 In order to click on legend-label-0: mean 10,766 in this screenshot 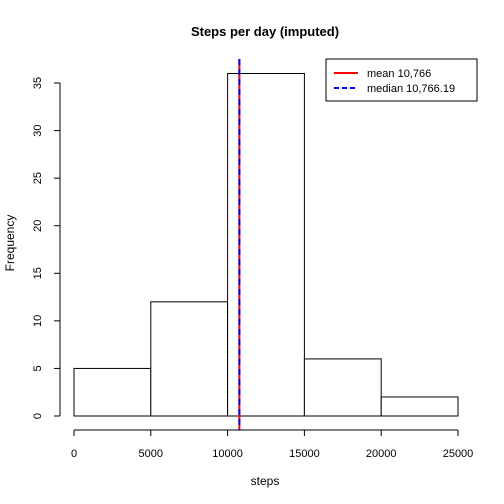, I will do `click(399, 74)`.